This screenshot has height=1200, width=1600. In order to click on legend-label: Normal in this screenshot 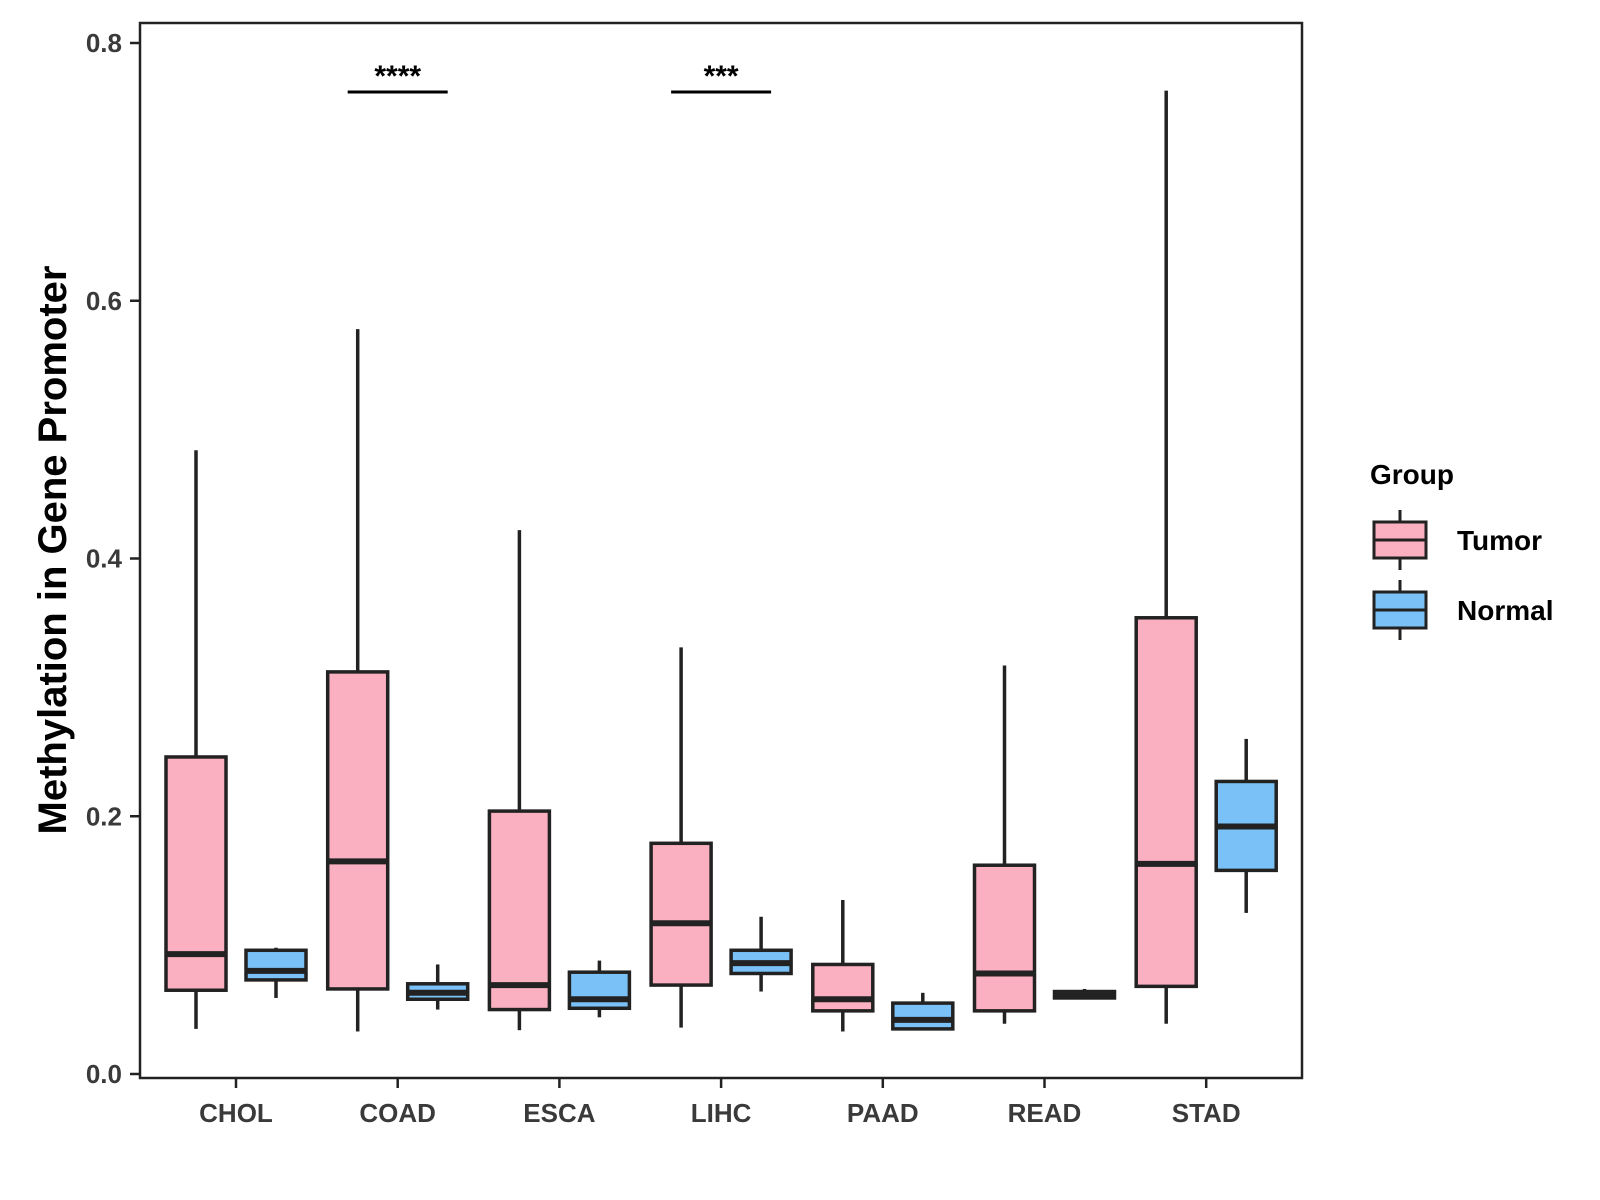, I will do `click(1505, 610)`.